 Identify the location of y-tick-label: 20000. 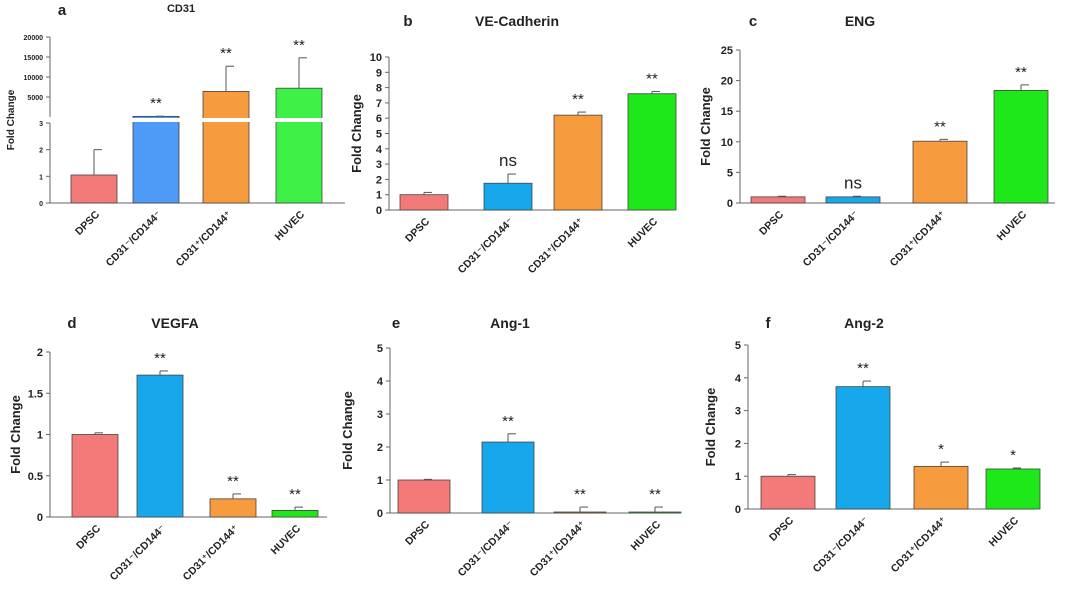
(34, 38).